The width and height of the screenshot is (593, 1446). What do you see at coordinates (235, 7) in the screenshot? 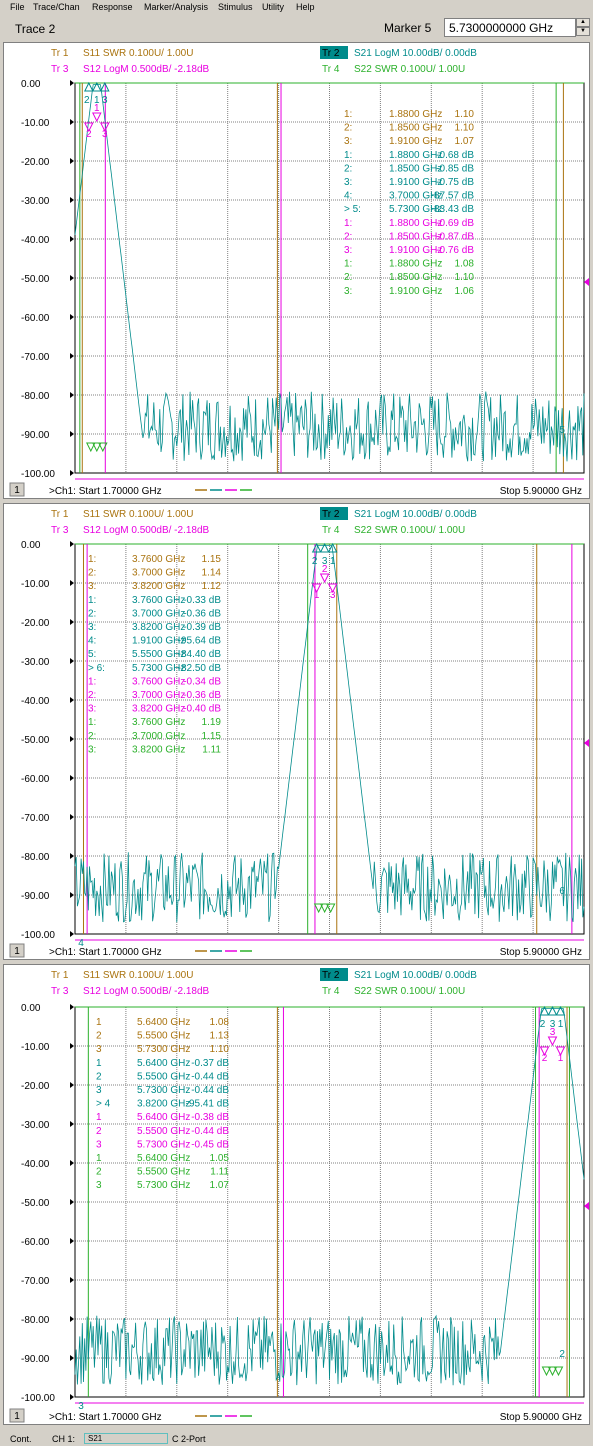
I see `menu-stimulus: Stimulus` at bounding box center [235, 7].